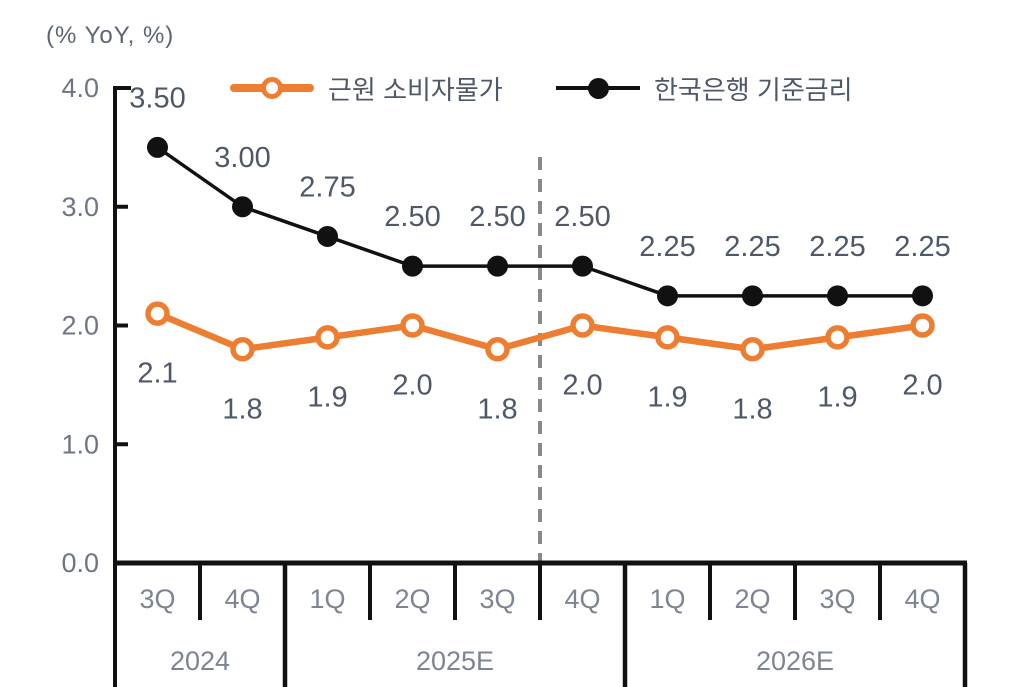 Image resolution: width=1020 pixels, height=687 pixels. I want to click on data-label: 3.00, so click(242, 158).